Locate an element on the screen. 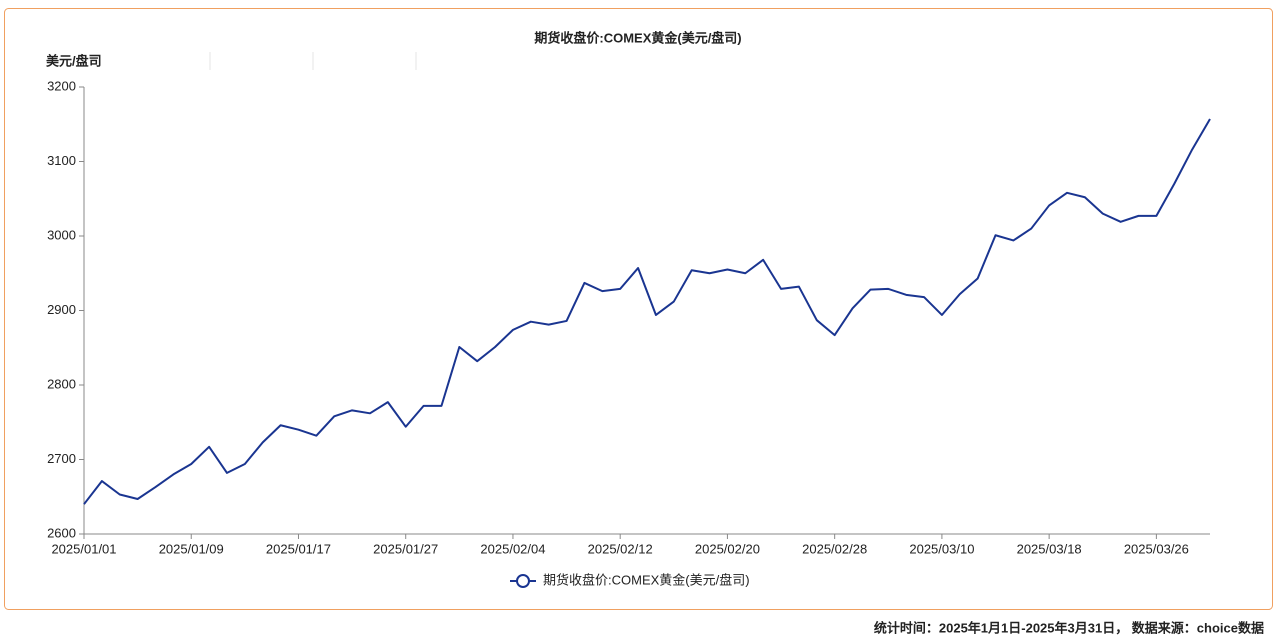 The width and height of the screenshot is (1280, 640). y-tick-label: 2600 is located at coordinates (61, 532).